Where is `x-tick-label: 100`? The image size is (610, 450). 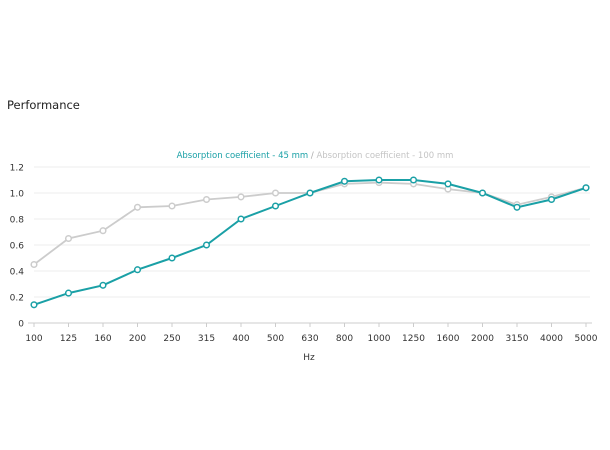
x-tick-label: 100 is located at coordinates (33, 339).